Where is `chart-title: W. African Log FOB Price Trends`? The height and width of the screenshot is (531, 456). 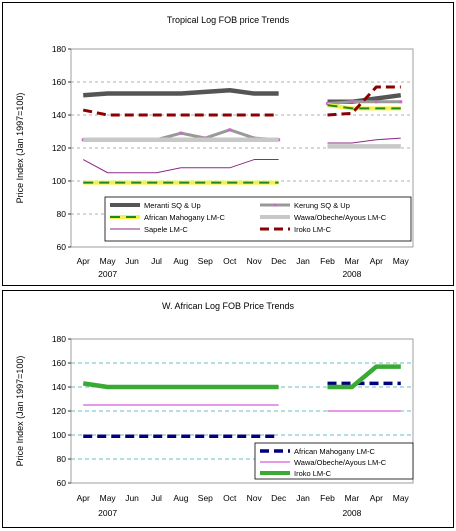
chart-title: W. African Log FOB Price Trends is located at coordinates (228, 306).